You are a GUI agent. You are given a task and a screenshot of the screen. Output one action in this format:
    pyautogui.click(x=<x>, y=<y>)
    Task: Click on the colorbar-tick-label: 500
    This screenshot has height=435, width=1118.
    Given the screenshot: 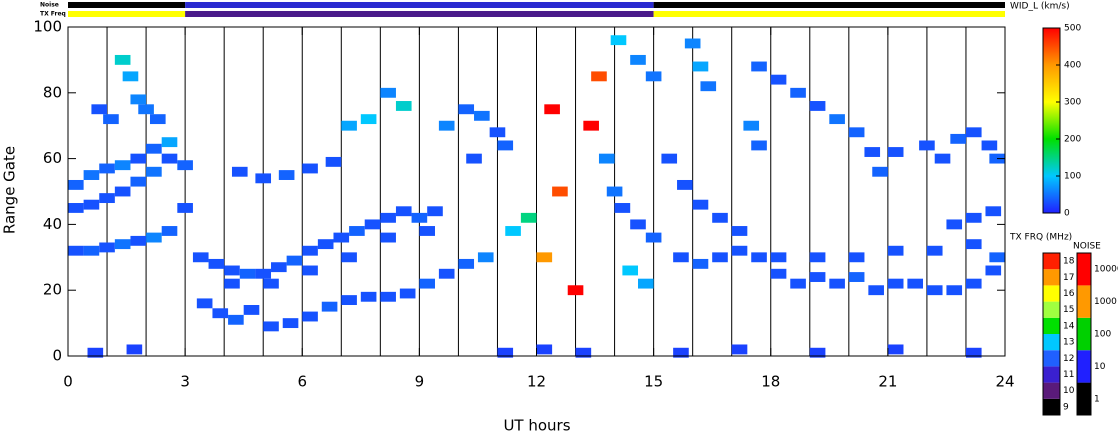 What is the action you would take?
    pyautogui.click(x=1072, y=29)
    